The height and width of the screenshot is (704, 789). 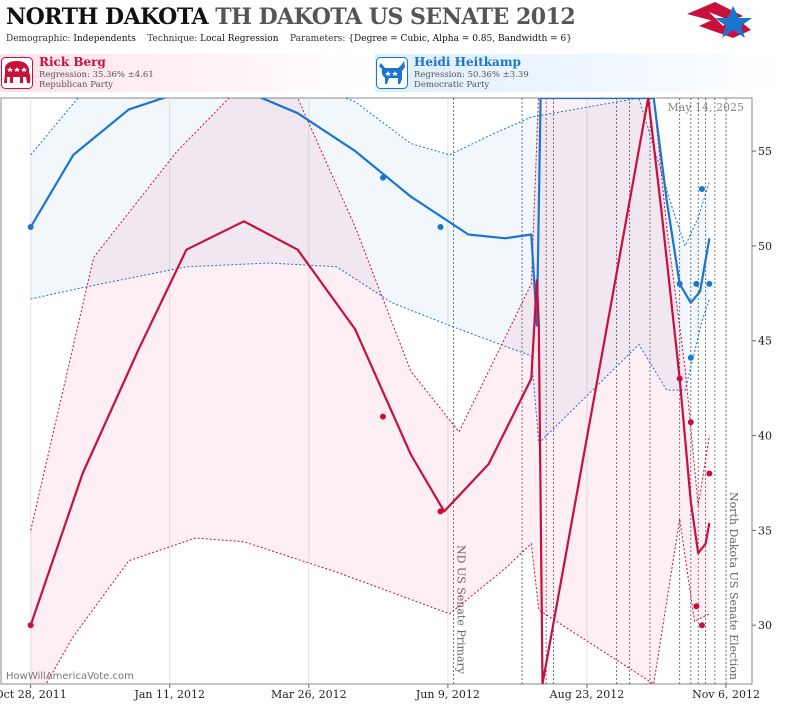 What do you see at coordinates (719, 20) in the screenshot?
I see `site-logo-icon` at bounding box center [719, 20].